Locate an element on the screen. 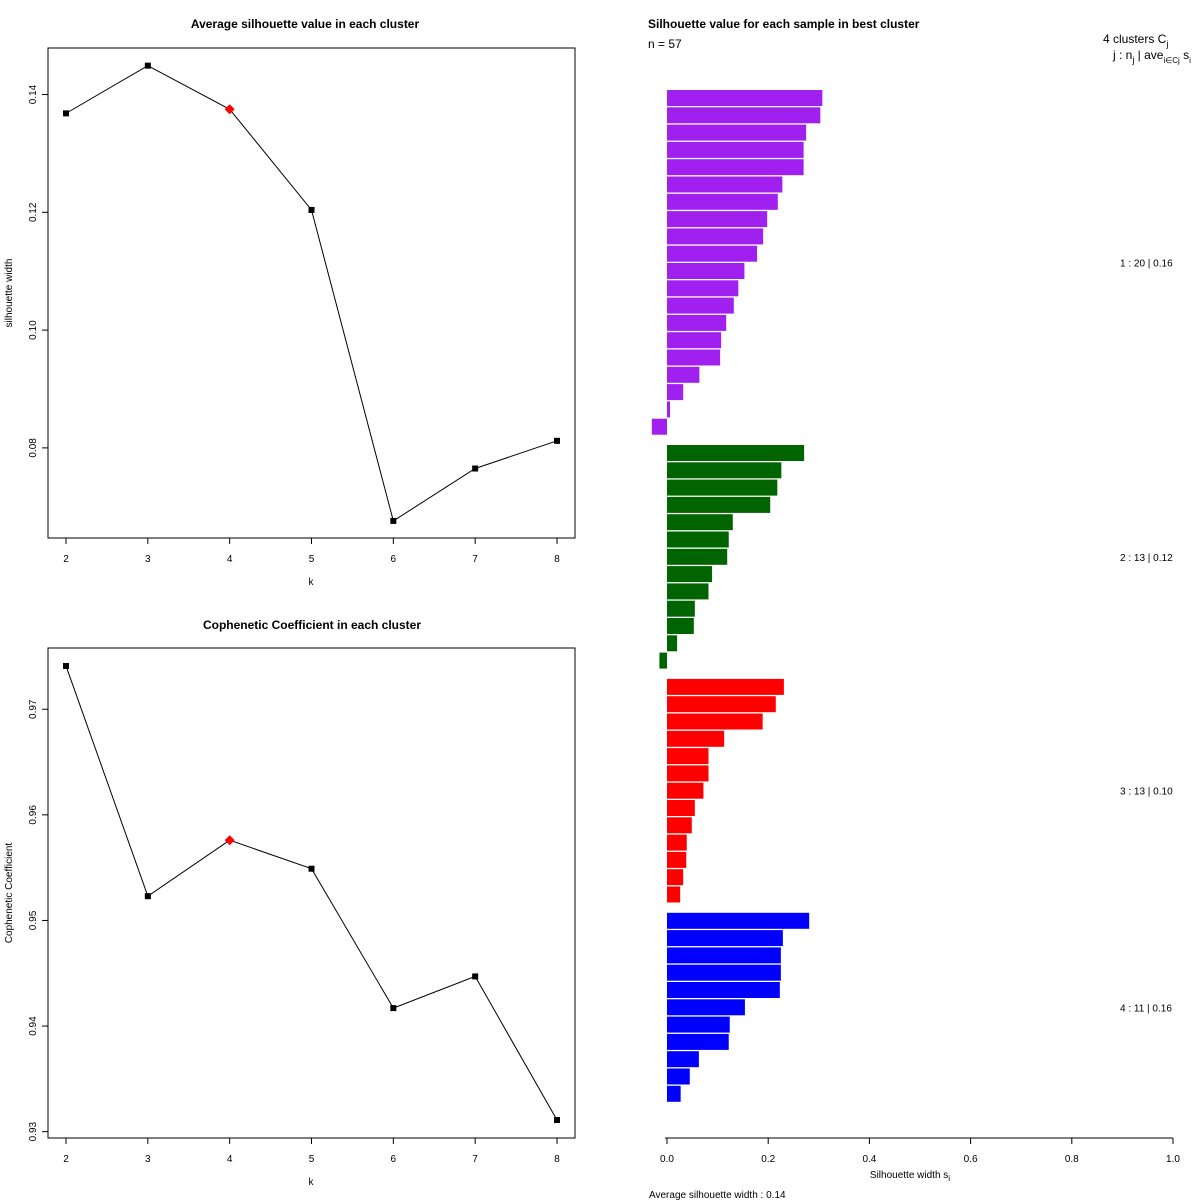 This screenshot has width=1200, height=1200. x-axis-label: k is located at coordinates (312, 1182).